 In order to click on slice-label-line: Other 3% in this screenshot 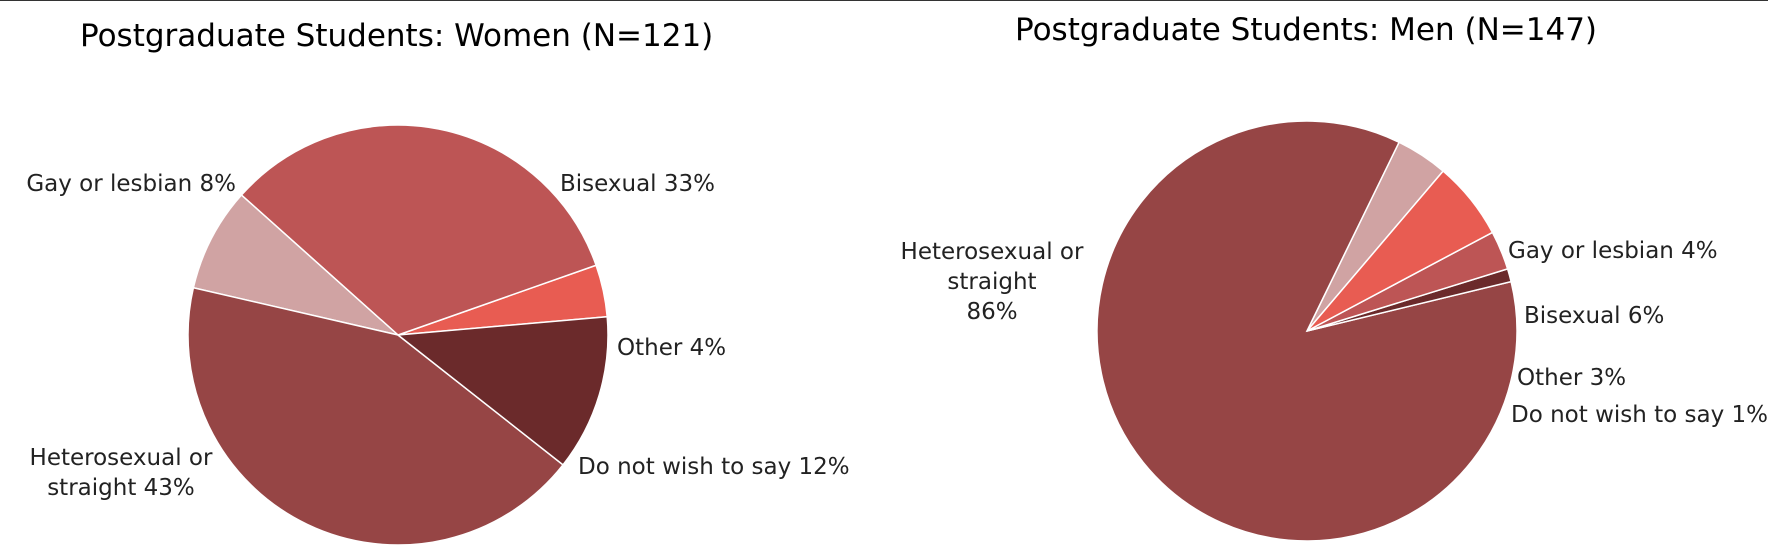, I will do `click(1571, 378)`.